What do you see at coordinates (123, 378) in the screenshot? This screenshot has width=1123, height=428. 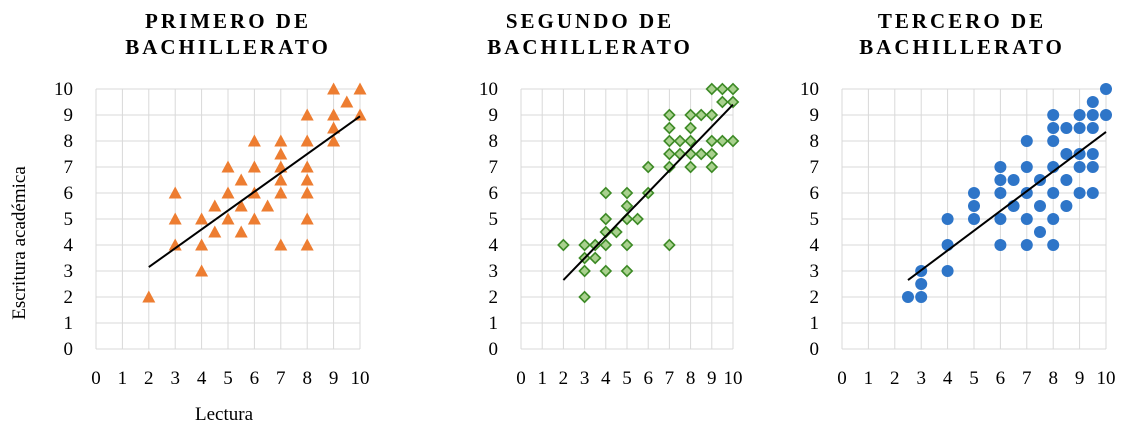 I see `x-tick-label: 1` at bounding box center [123, 378].